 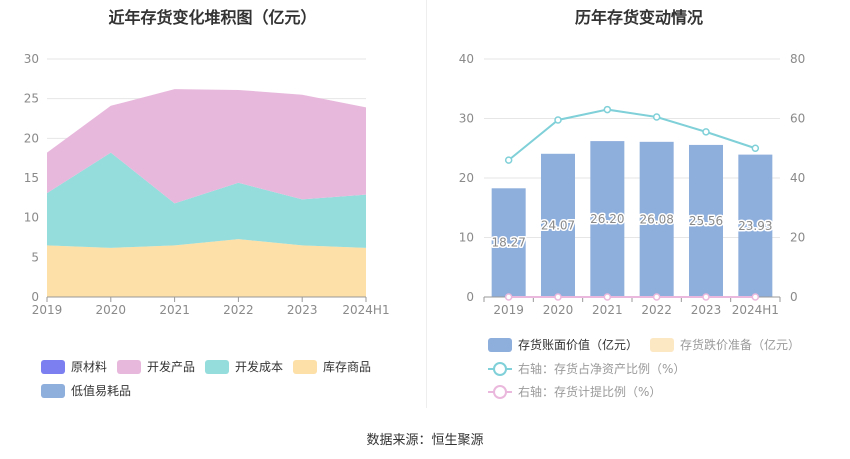 I want to click on legend-label: 右轴：存货计提比例（%）, so click(x=590, y=392).